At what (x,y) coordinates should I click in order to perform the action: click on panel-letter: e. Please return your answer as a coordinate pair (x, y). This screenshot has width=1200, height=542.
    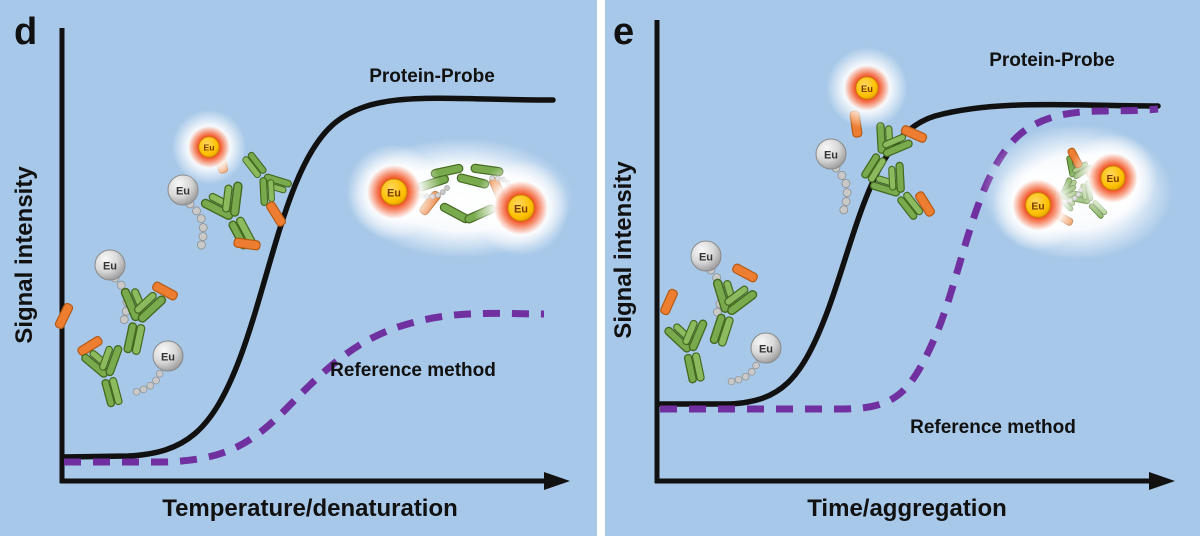
    Looking at the image, I should click on (623, 32).